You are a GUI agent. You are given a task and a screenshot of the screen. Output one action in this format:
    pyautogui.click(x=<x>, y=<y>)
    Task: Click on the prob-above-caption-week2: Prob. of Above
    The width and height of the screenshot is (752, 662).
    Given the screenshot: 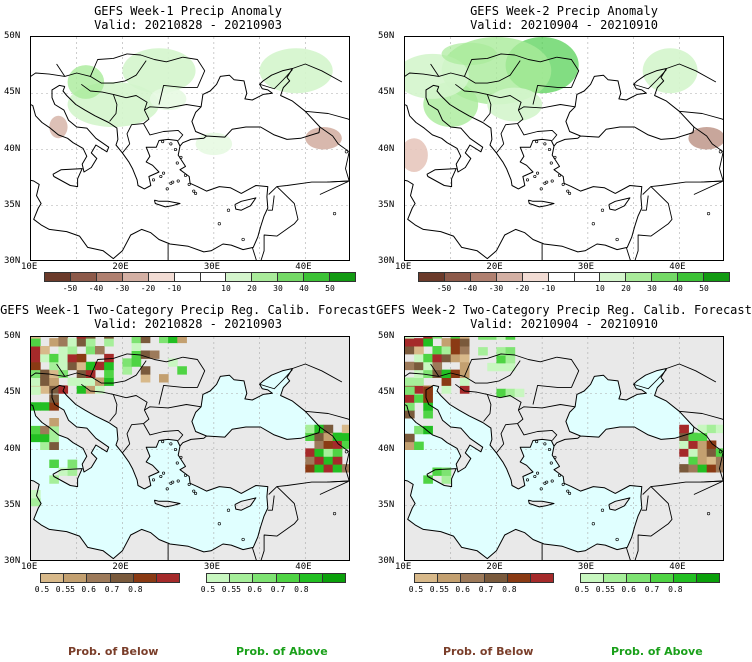 What is the action you would take?
    pyautogui.click(x=657, y=651)
    